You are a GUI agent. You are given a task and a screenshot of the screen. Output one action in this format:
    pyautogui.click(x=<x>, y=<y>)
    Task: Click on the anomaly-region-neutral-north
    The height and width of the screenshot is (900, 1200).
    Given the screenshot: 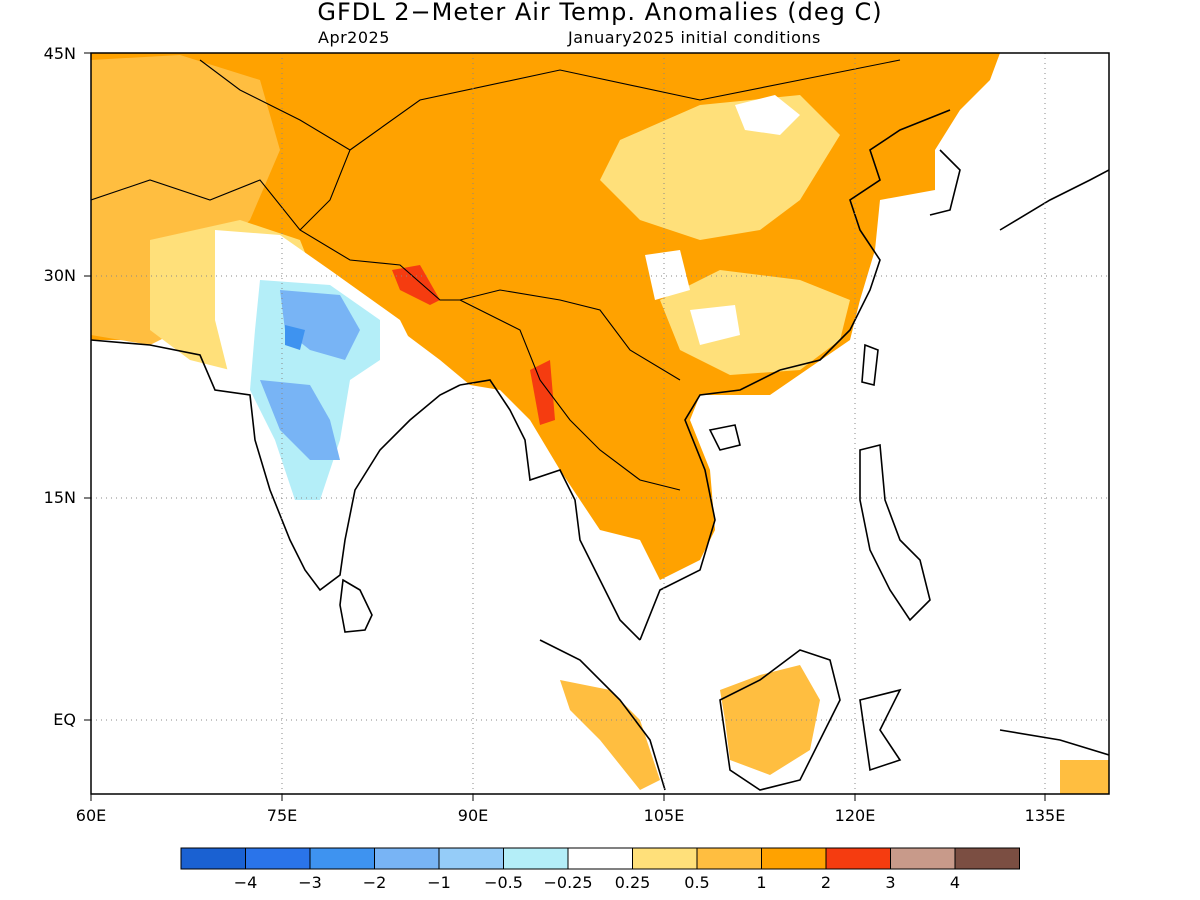 What is the action you would take?
    pyautogui.click(x=767, y=115)
    